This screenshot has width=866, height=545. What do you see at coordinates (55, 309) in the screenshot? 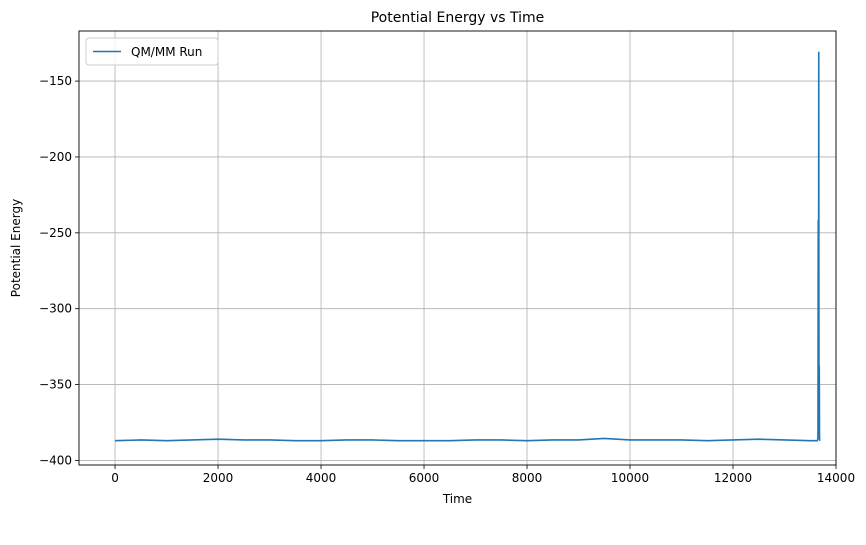
I see `y-tick-label: −300` at bounding box center [55, 309].